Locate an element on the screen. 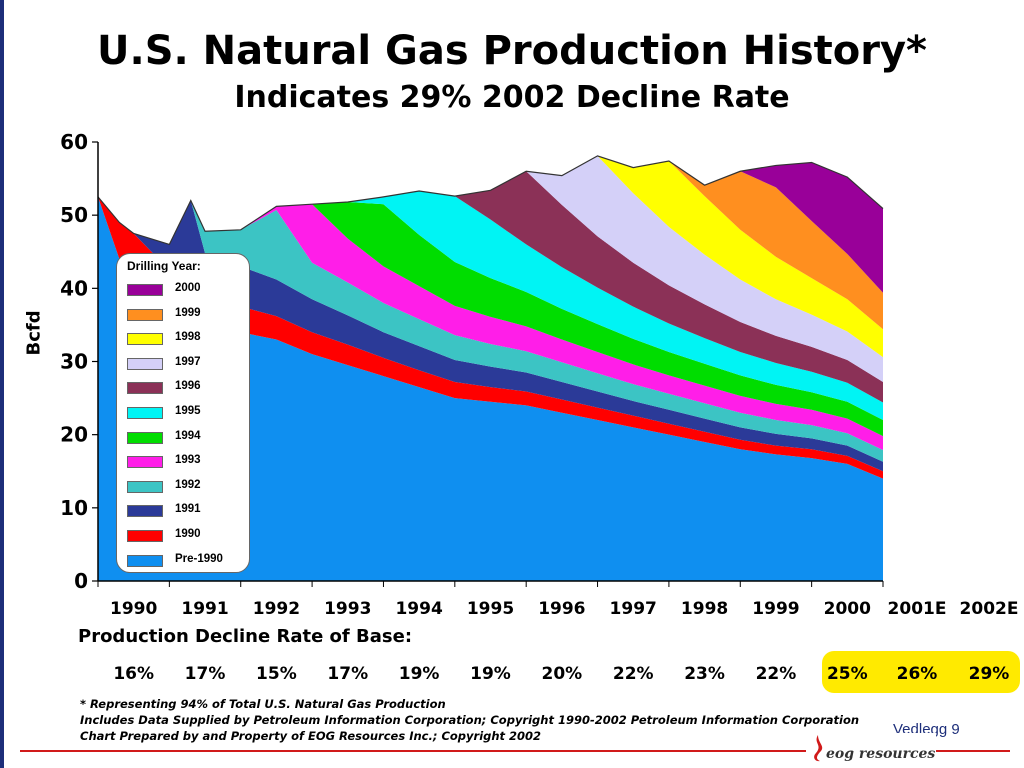  decline-rate-1991: 17% is located at coordinates (205, 674).